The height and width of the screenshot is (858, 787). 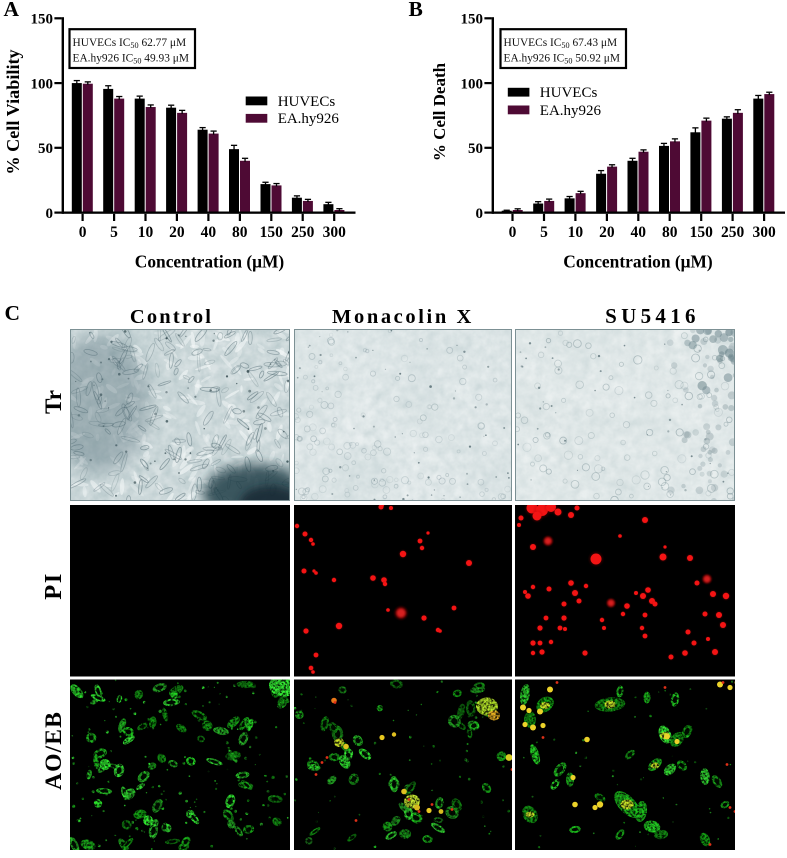 What do you see at coordinates (439, 111) in the screenshot?
I see `svg-text: % Cell Death` at bounding box center [439, 111].